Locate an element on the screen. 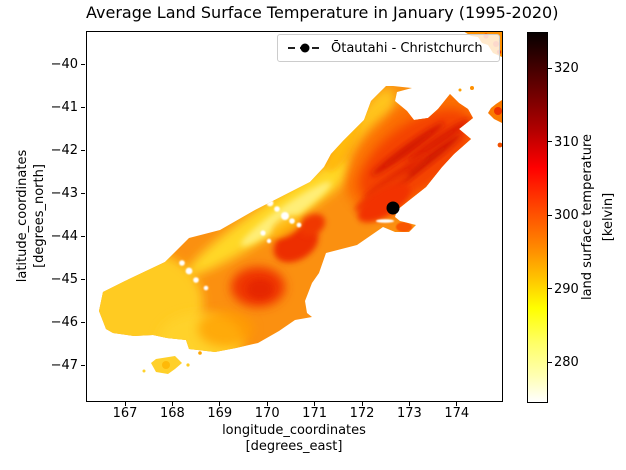 This screenshot has width=626, height=470. colorbar-tick-label: 280 is located at coordinates (566, 362).